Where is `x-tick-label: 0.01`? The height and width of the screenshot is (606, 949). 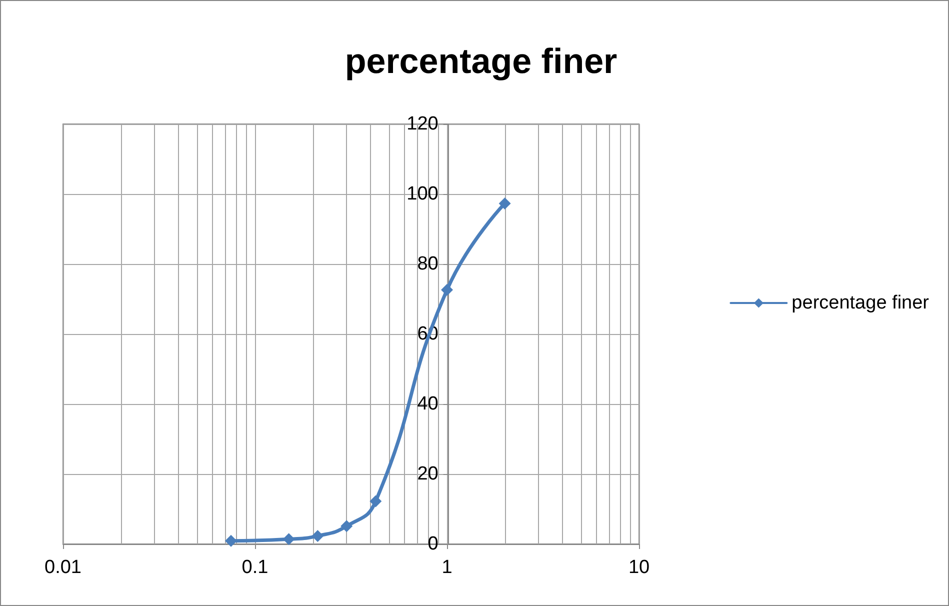
x-tick-label: 0.01 is located at coordinates (63, 567).